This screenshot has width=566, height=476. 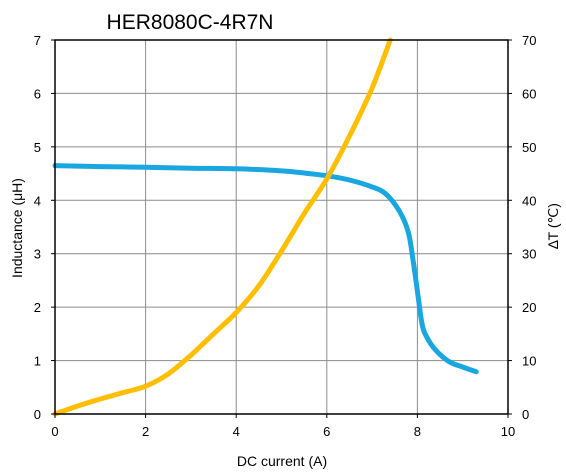 What do you see at coordinates (37, 254) in the screenshot?
I see `y-left-tick-label: 3` at bounding box center [37, 254].